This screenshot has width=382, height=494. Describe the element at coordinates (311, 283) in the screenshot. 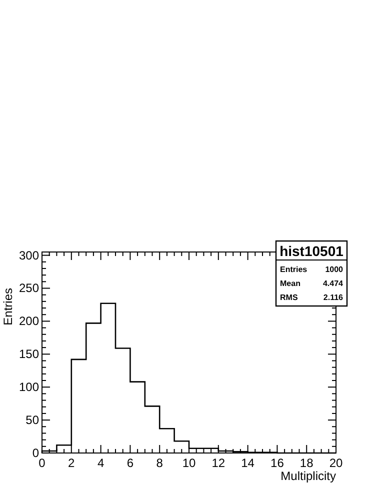

I see `text: Mean 4.474` at that location.